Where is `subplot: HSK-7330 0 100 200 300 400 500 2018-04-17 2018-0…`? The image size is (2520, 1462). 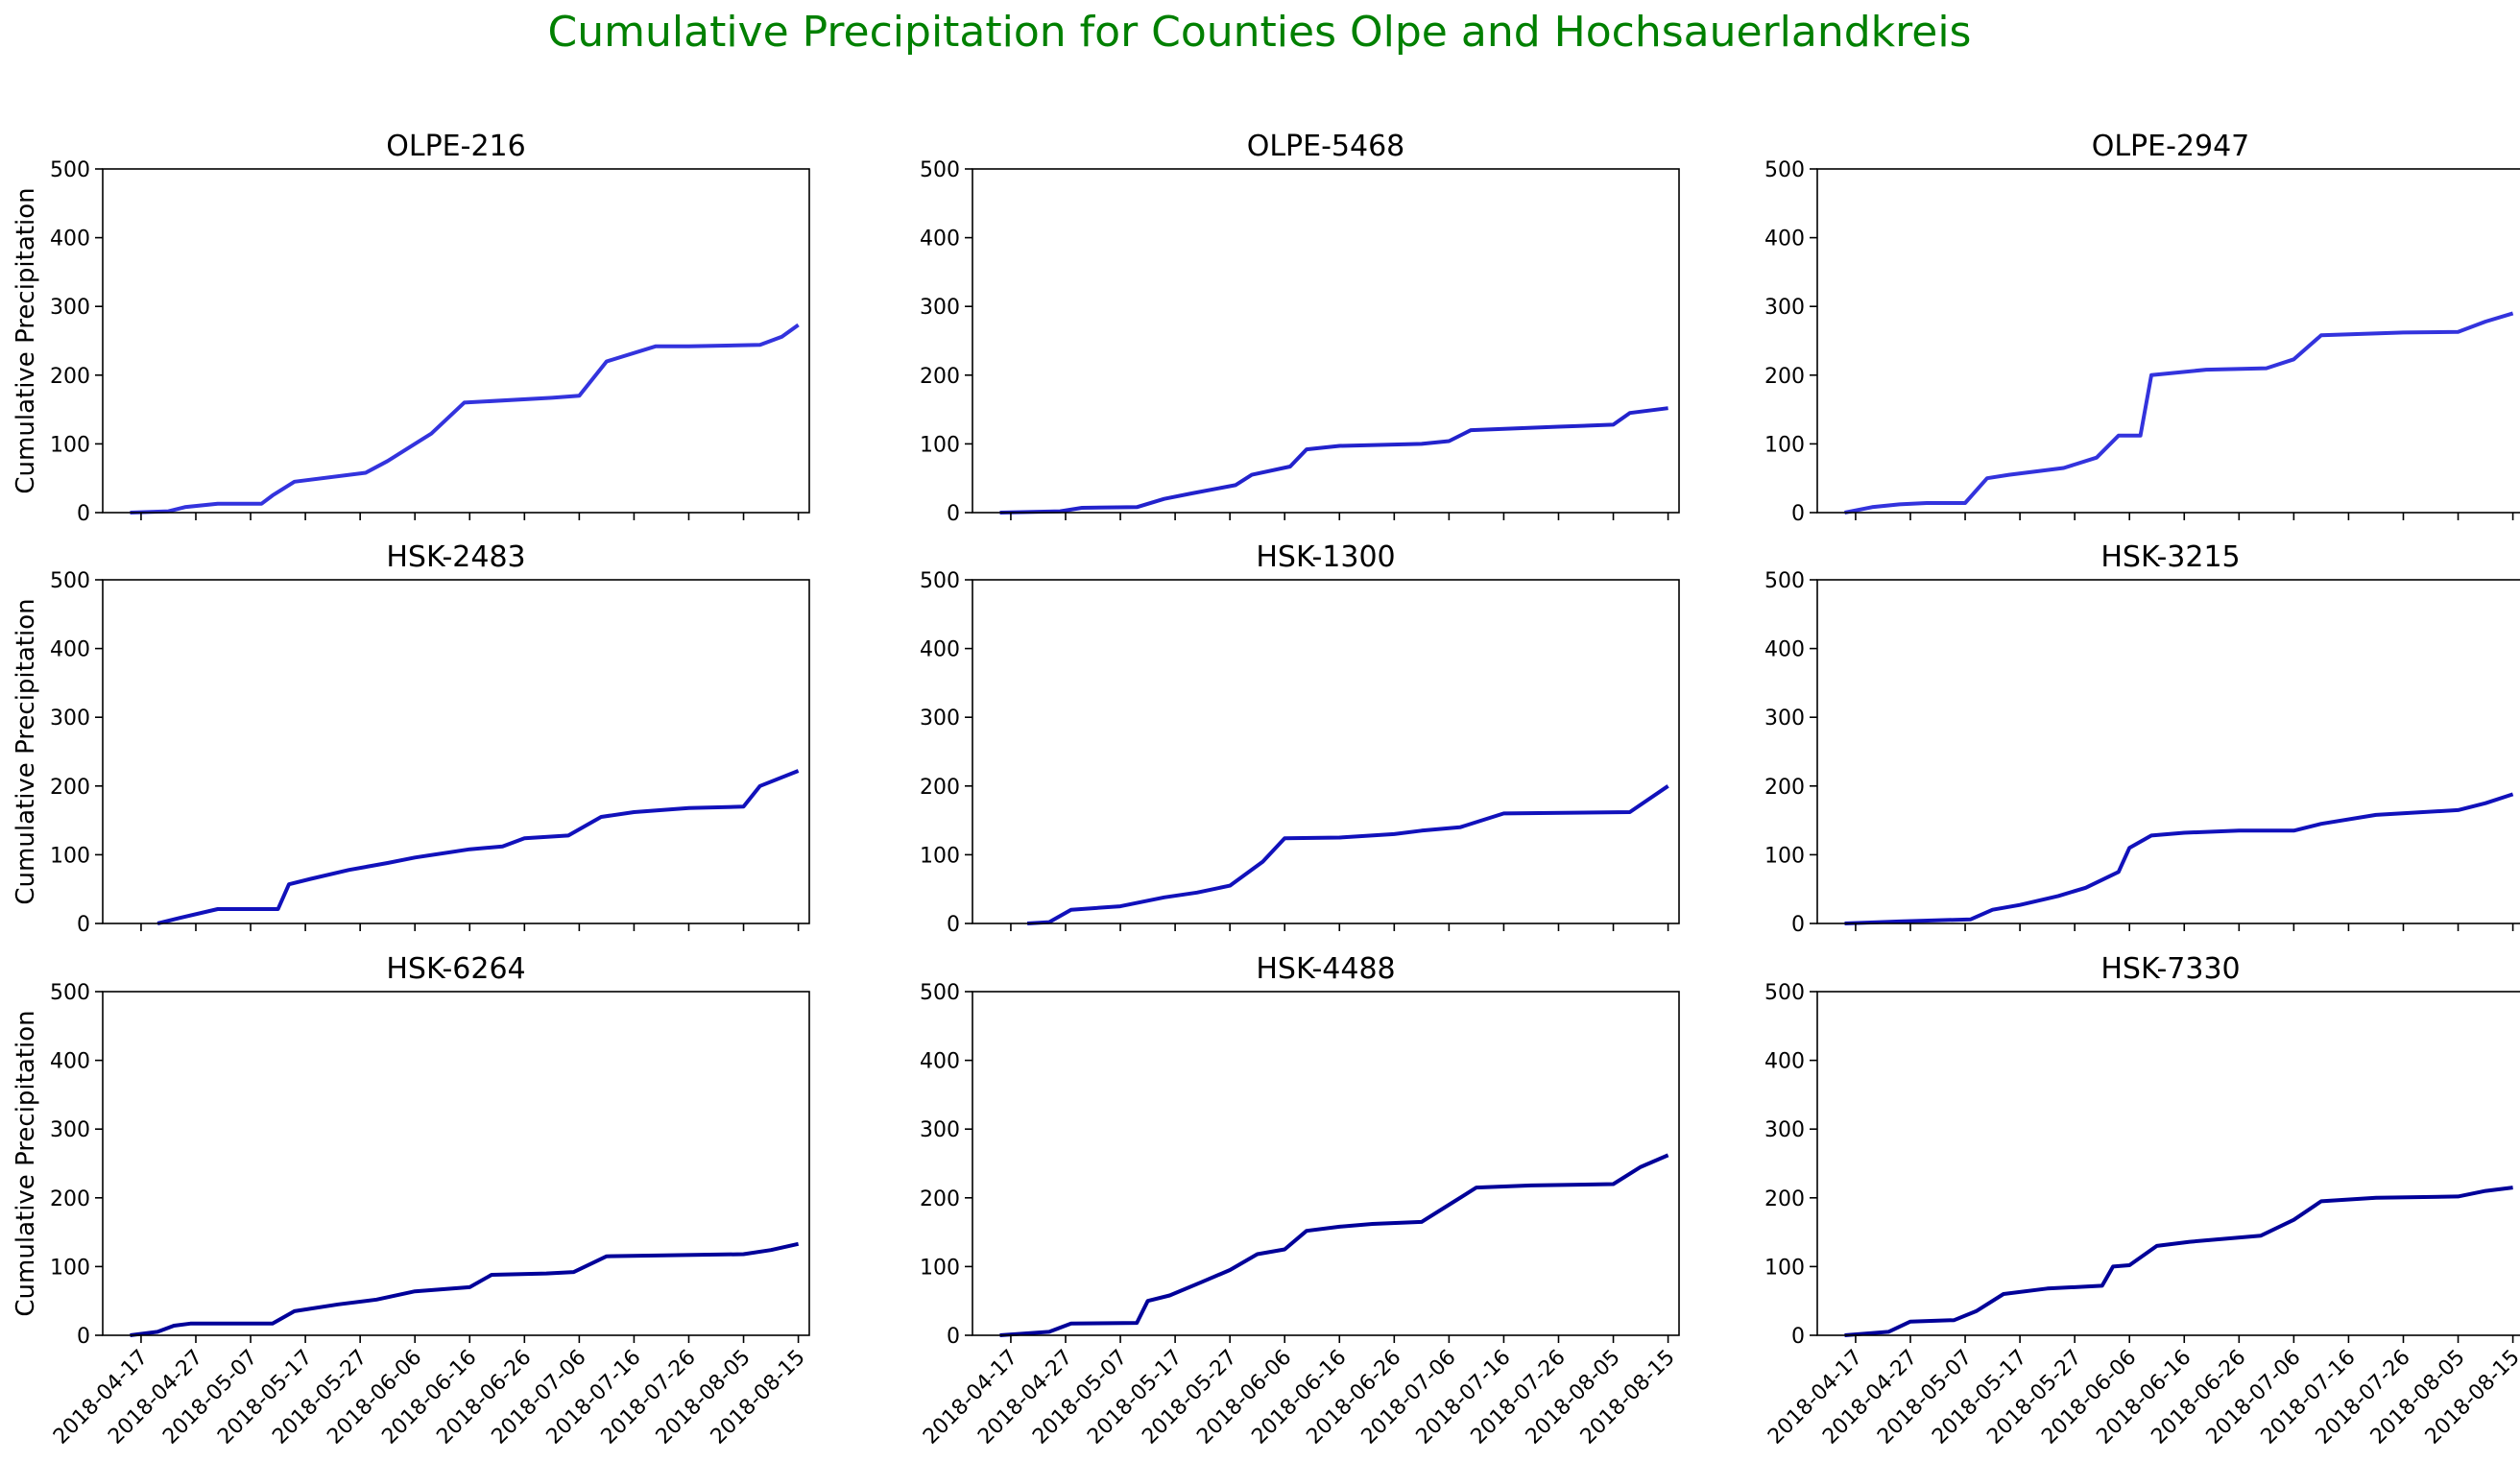 subplot: HSK-7330 0 100 200 300 400 500 2018-04-17 2018-0… is located at coordinates (2142, 1201).